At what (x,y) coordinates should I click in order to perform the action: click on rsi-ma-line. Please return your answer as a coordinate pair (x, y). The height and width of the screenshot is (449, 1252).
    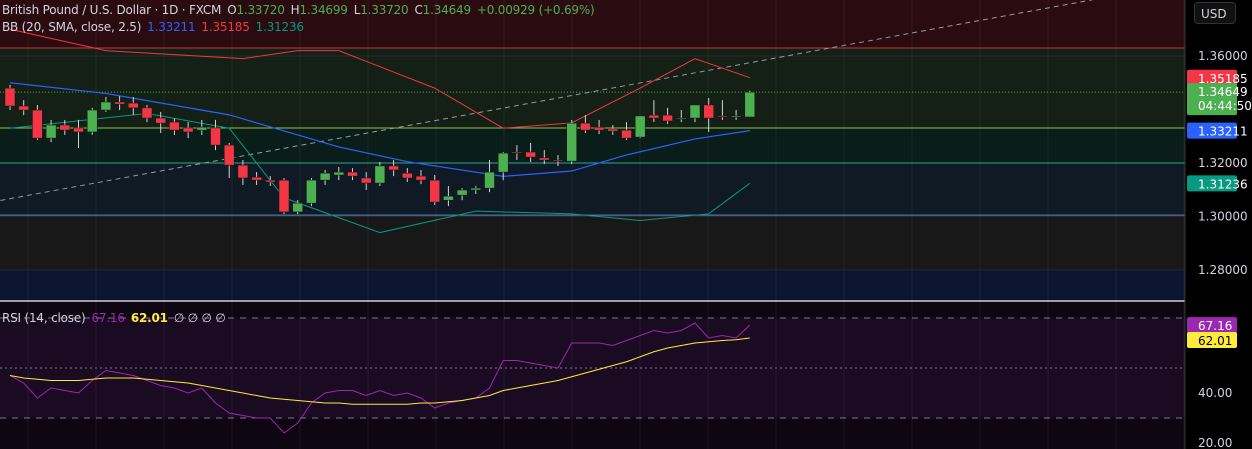
    Looking at the image, I should click on (379, 371).